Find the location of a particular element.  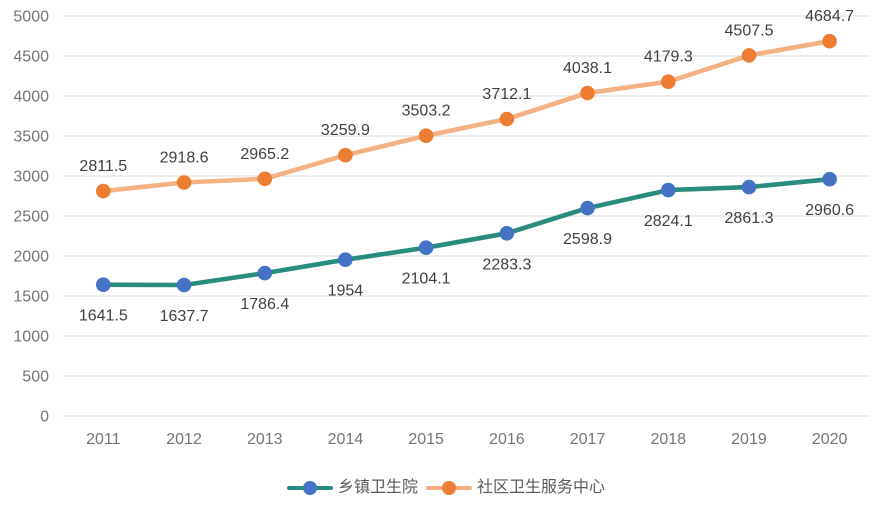

y-axis-tick-label: 500 is located at coordinates (35, 377).